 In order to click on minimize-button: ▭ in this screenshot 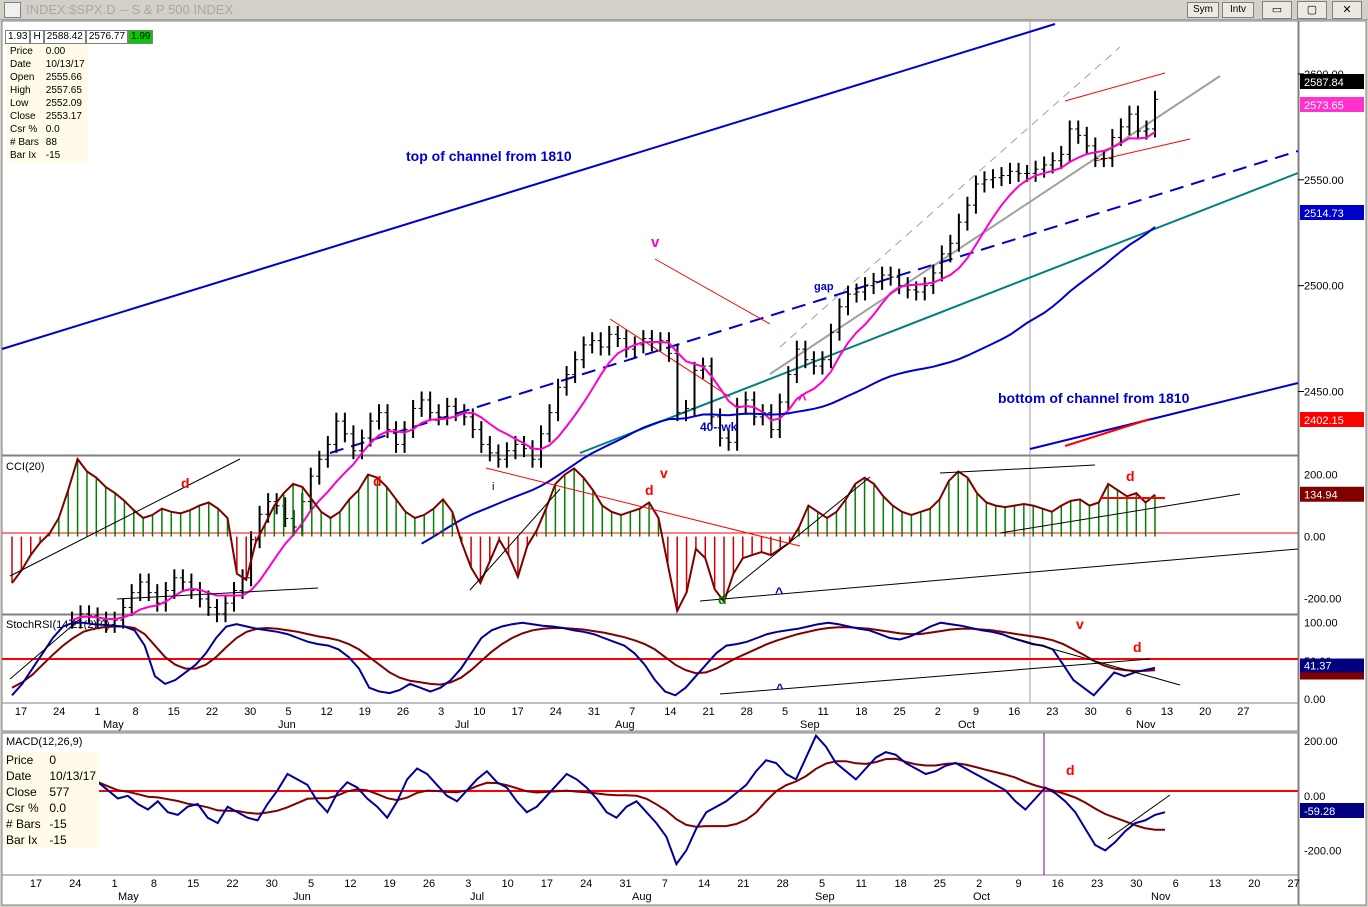, I will do `click(1277, 10)`.